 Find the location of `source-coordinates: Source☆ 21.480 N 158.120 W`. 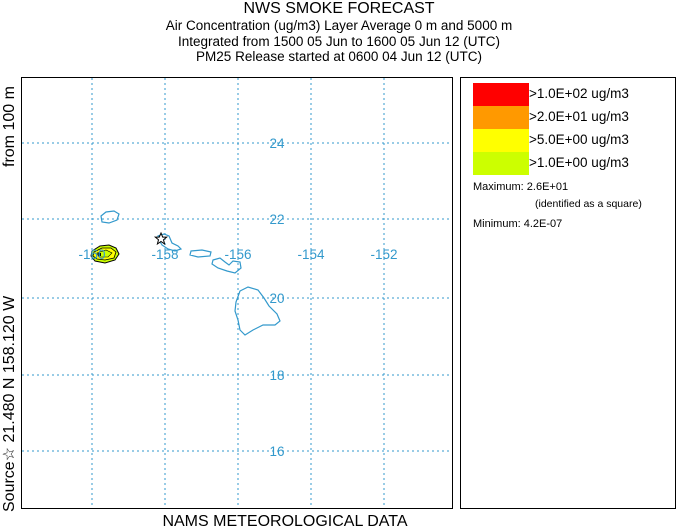

source-coordinates: Source☆ 21.480 N 158.120 W is located at coordinates (9, 403).